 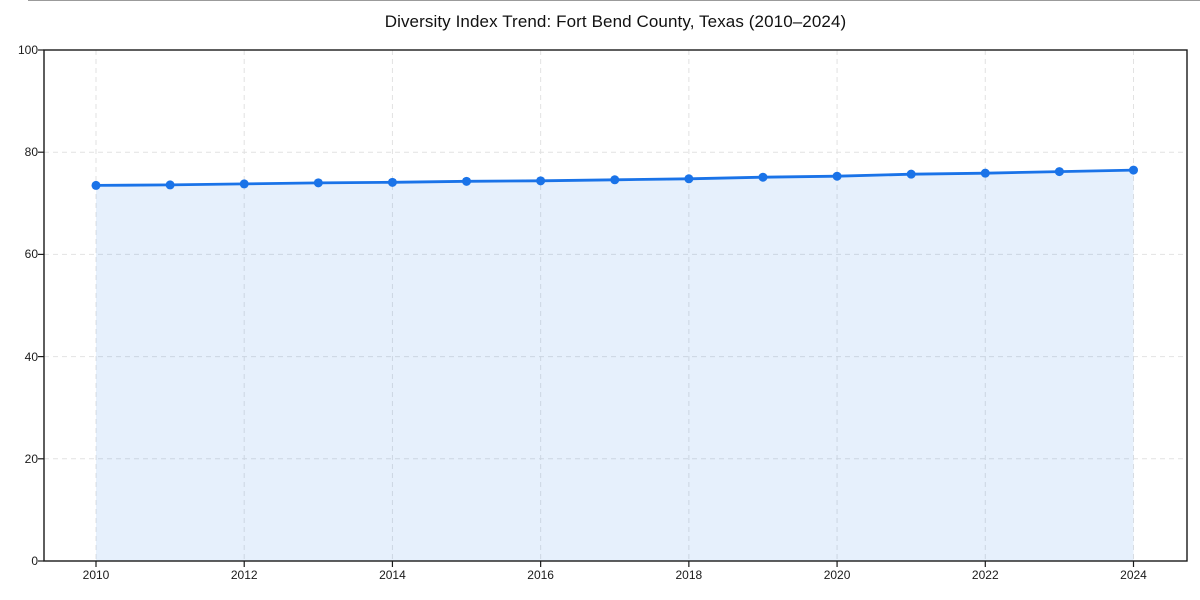 What do you see at coordinates (392, 575) in the screenshot?
I see `x-tick-label: 2014` at bounding box center [392, 575].